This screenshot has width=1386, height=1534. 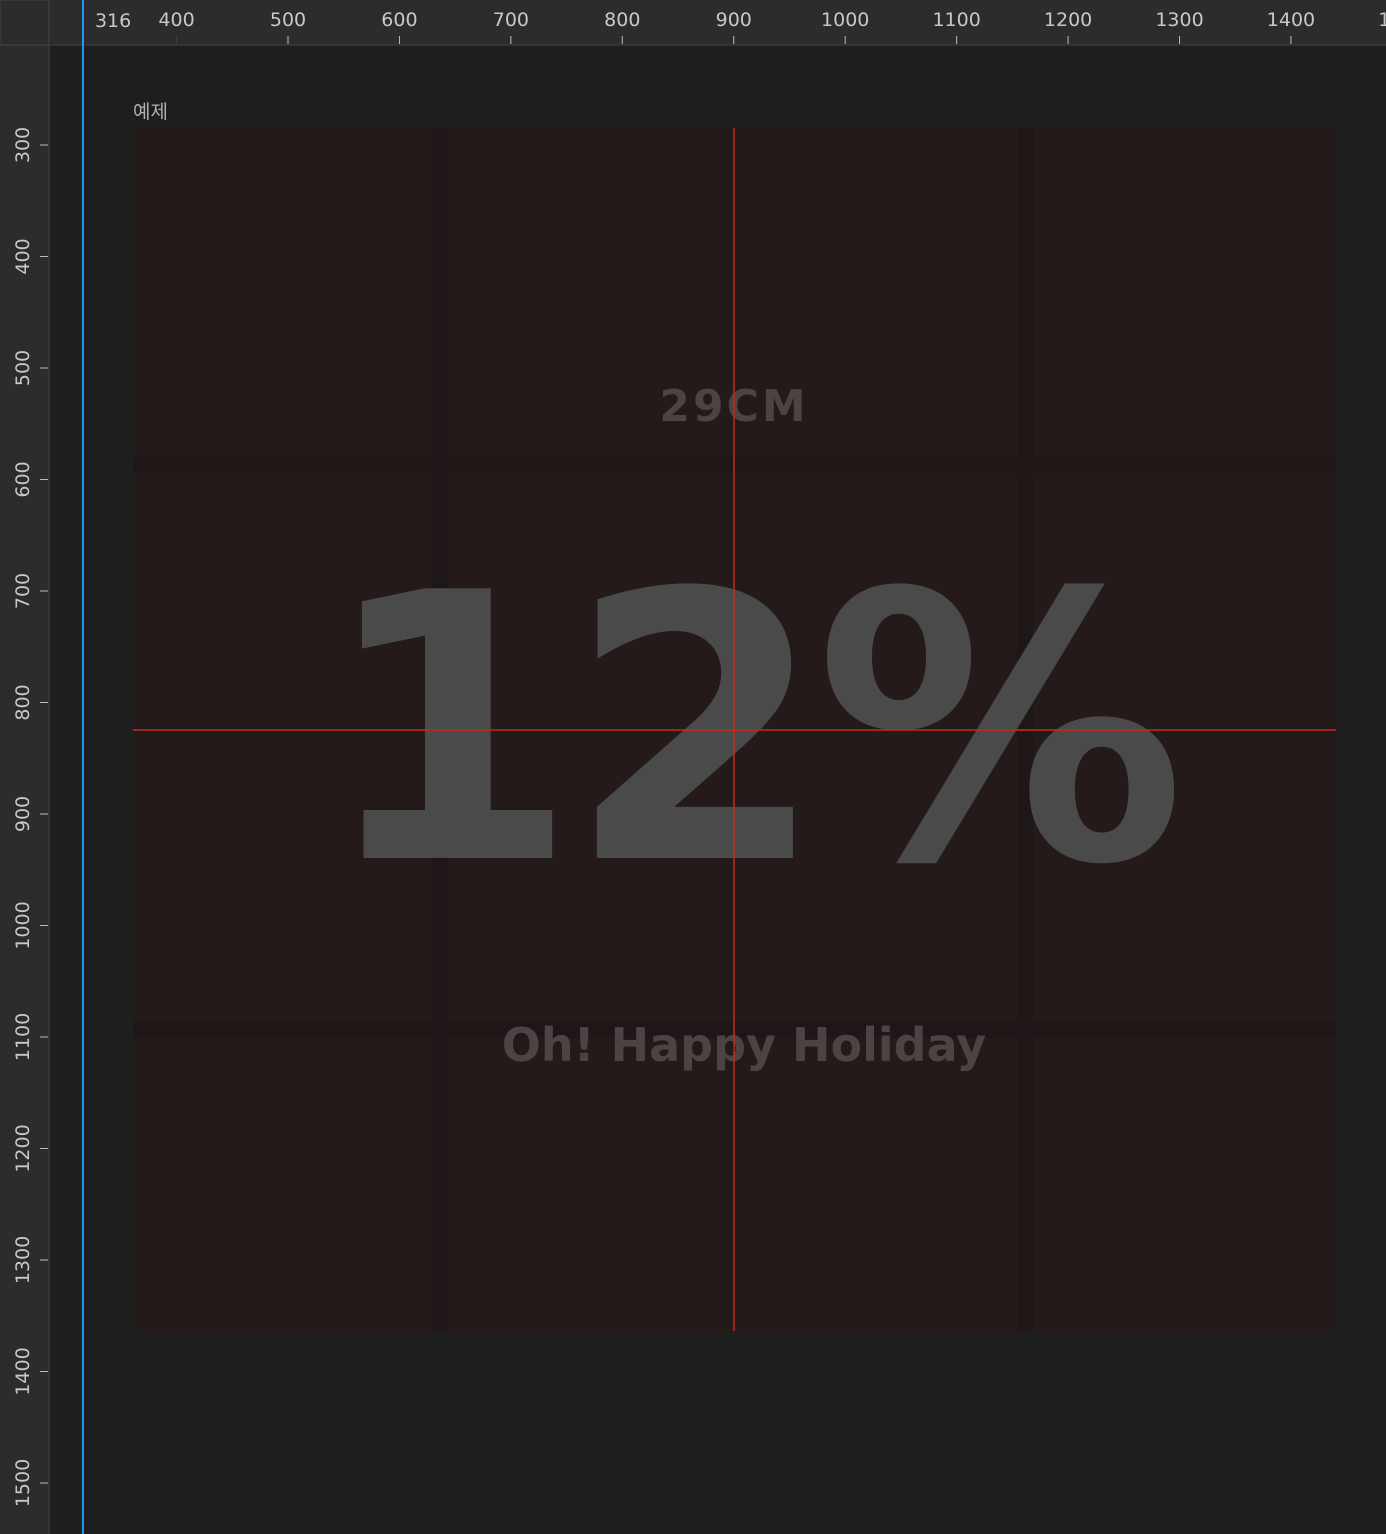 What do you see at coordinates (1382, 20) in the screenshot?
I see `x-ruler-label: 1500` at bounding box center [1382, 20].